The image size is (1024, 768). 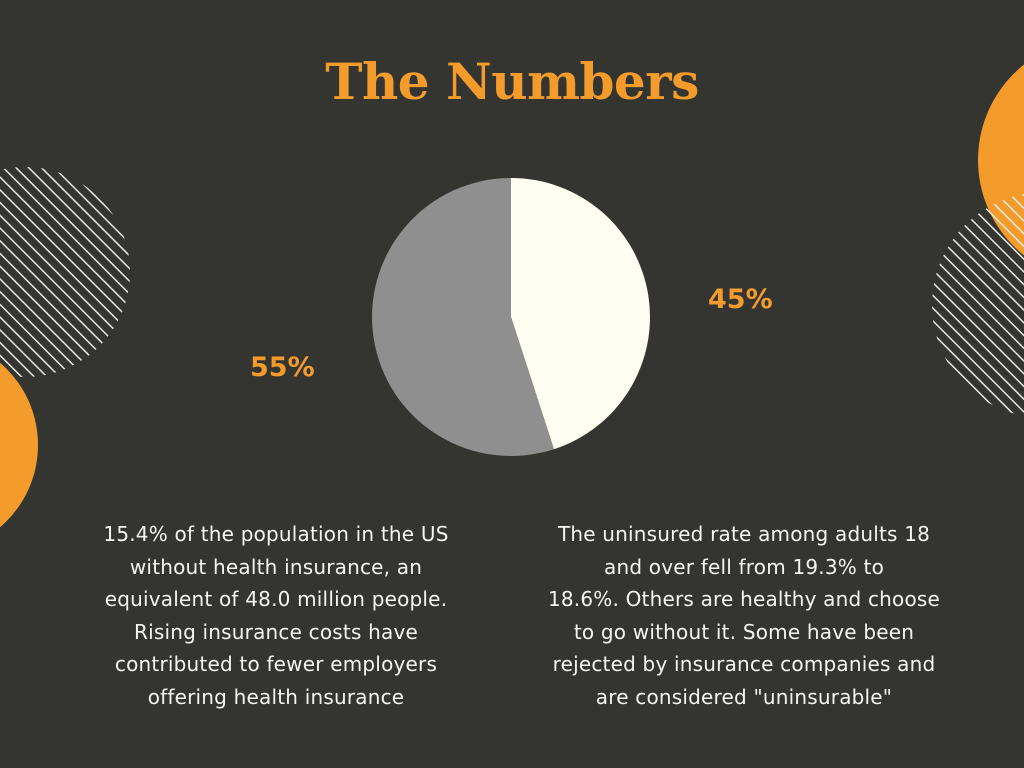 I want to click on left-striped-circle, so click(x=65, y=272).